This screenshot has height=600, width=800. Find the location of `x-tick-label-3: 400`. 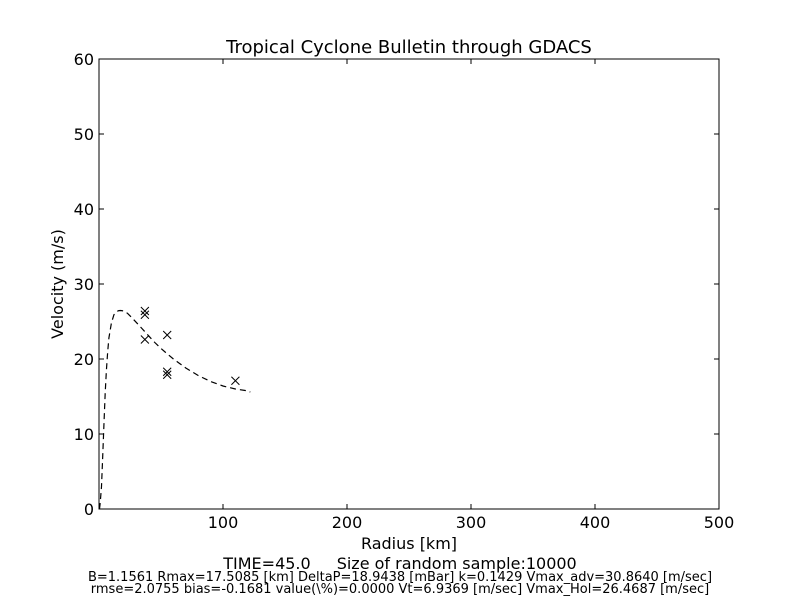

x-tick-label-3: 400 is located at coordinates (595, 522).